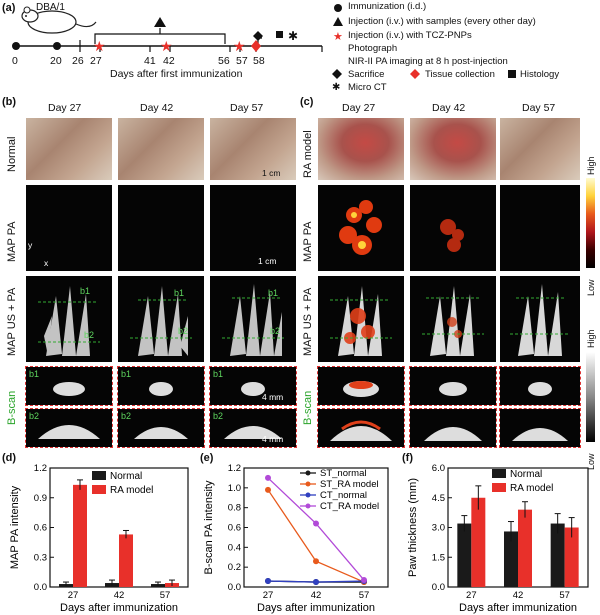 Image resolution: width=600 pixels, height=615 pixels. What do you see at coordinates (273, 397) in the screenshot?
I see `b-bscan-scale-1: 4 mm` at bounding box center [273, 397].